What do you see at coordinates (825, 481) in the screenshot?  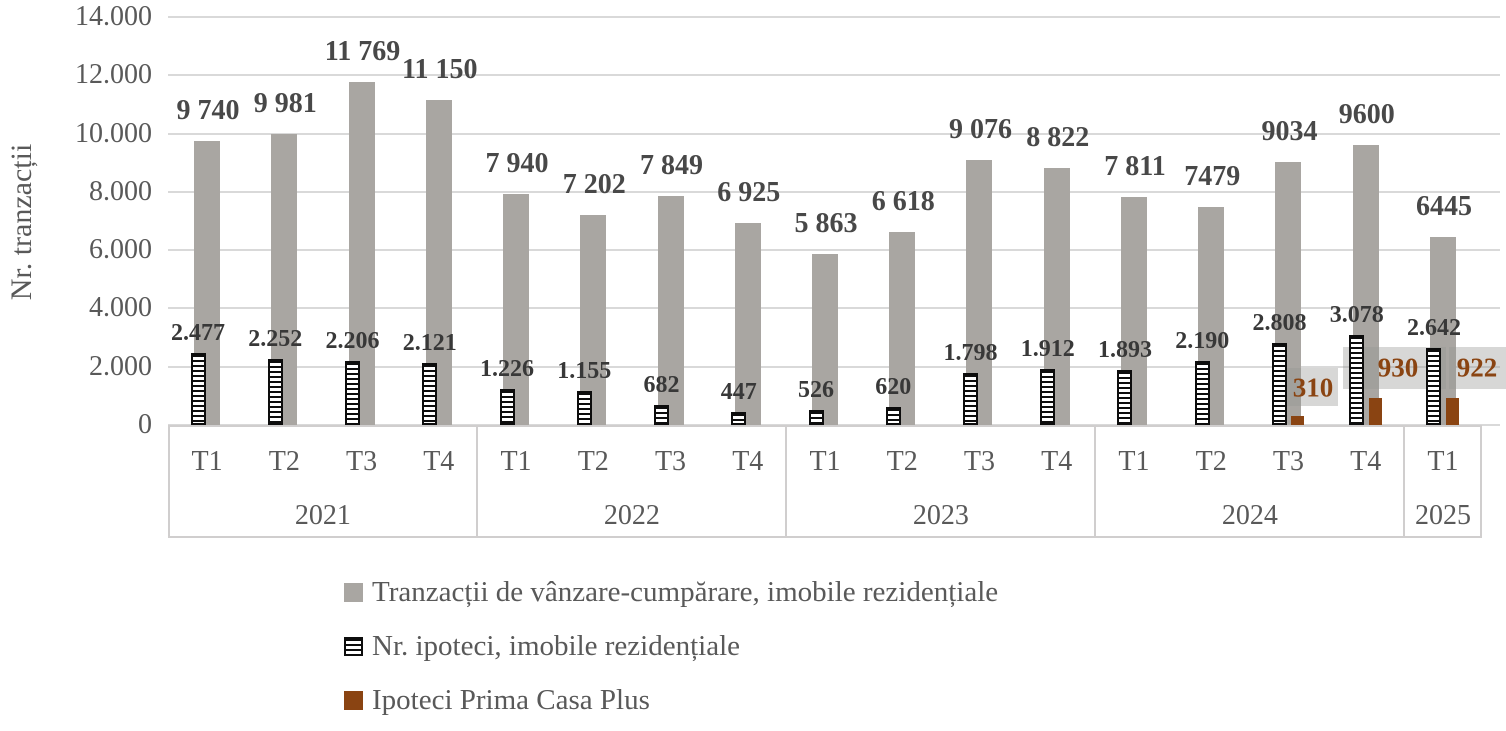 I see `x-axis-box` at bounding box center [825, 481].